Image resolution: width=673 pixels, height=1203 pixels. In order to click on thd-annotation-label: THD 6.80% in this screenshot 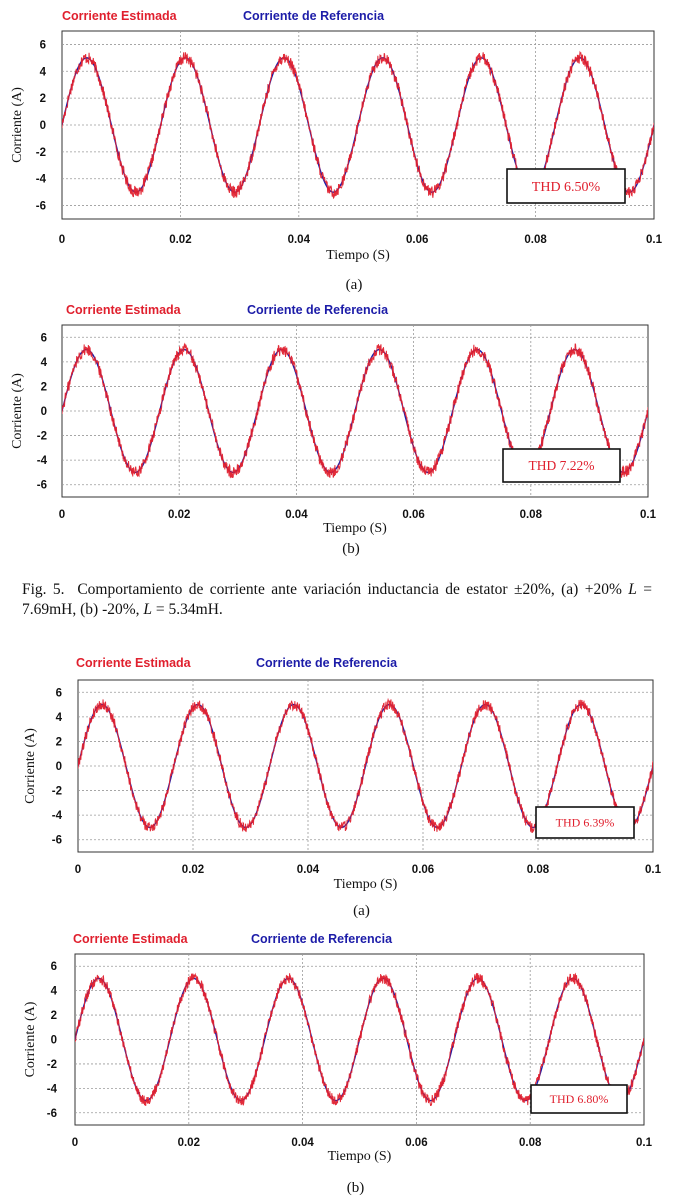, I will do `click(579, 1099)`.